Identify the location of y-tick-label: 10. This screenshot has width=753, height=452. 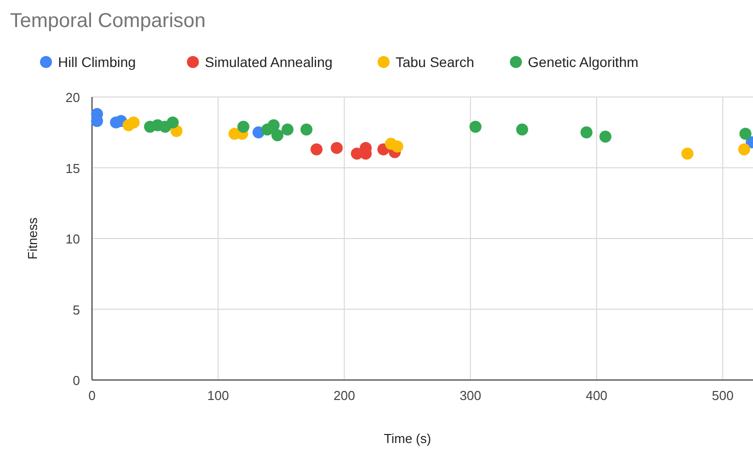
(73, 239).